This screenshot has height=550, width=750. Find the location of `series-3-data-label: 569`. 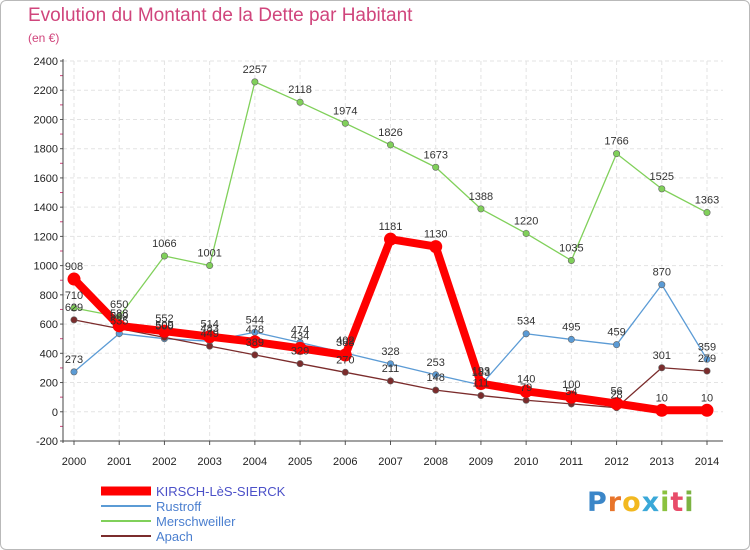

series-3-data-label: 569 is located at coordinates (119, 317).